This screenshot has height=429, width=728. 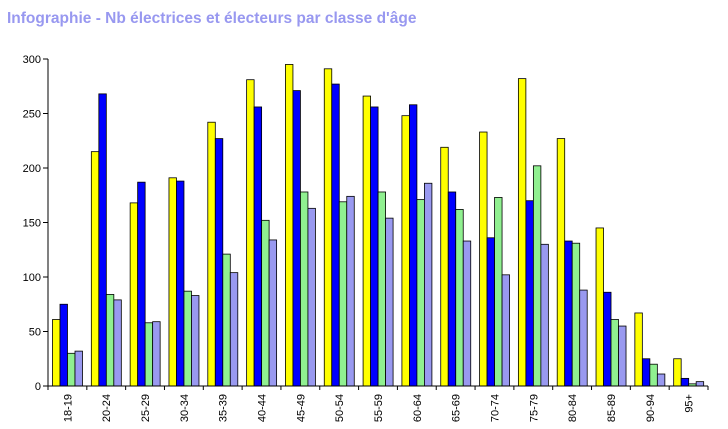 I want to click on x-tick-label: 80-84, so click(x=573, y=408).